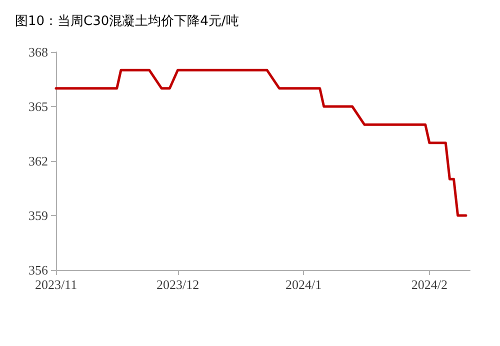 The height and width of the screenshot is (346, 500). Describe the element at coordinates (38, 161) in the screenshot. I see `y-tick-label: 362` at that location.